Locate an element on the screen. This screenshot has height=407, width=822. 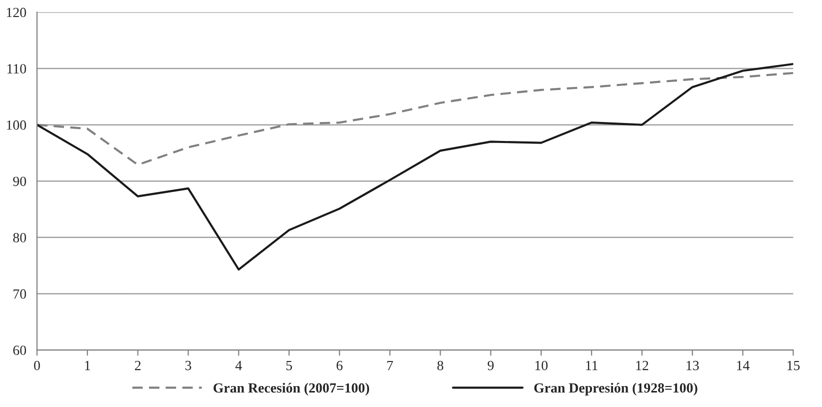
x-tick-label: 10 is located at coordinates (541, 365).